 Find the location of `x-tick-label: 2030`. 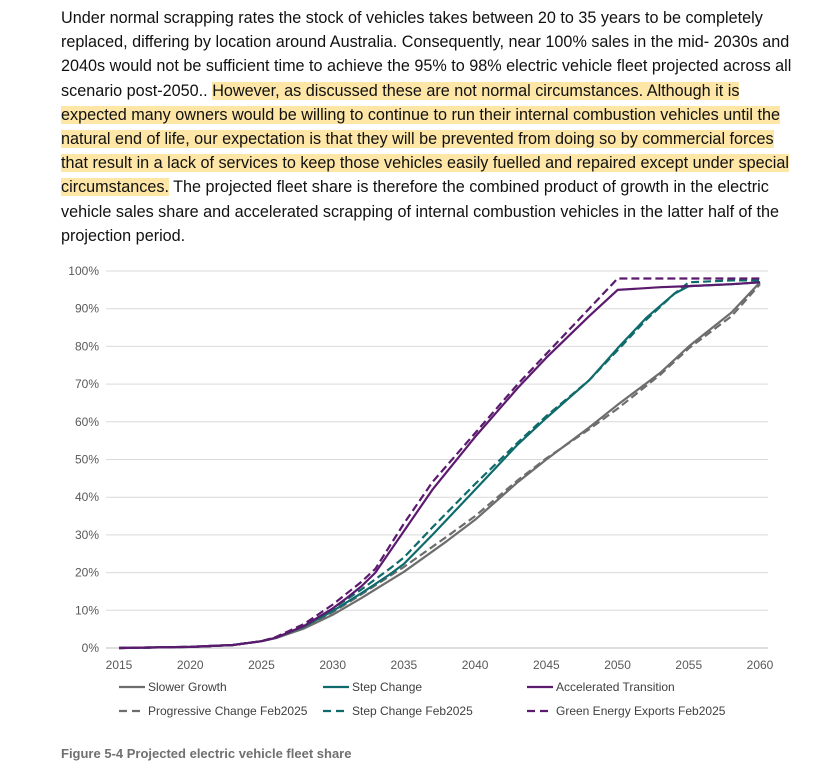

x-tick-label: 2030 is located at coordinates (332, 665).